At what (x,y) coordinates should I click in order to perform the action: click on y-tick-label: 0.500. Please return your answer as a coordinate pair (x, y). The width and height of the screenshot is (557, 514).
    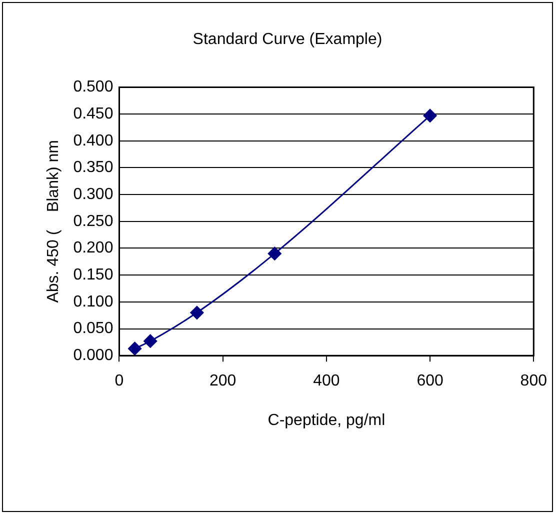
    Looking at the image, I should click on (93, 87).